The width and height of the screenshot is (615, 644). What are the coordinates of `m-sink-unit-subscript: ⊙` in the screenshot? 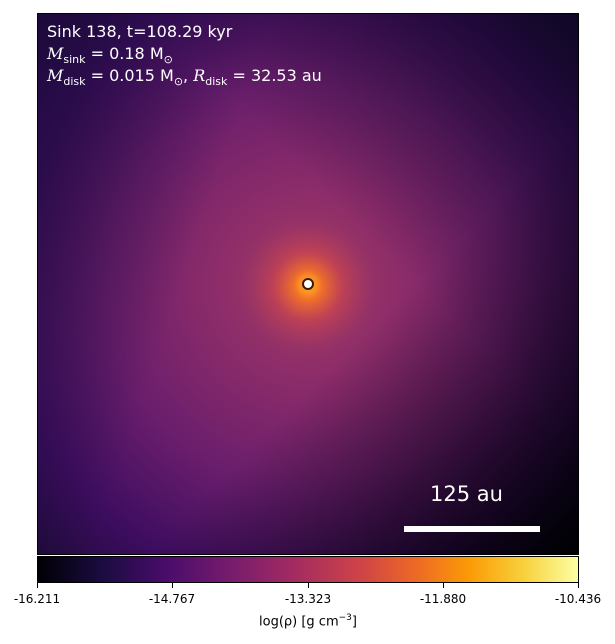 It's located at (168, 60).